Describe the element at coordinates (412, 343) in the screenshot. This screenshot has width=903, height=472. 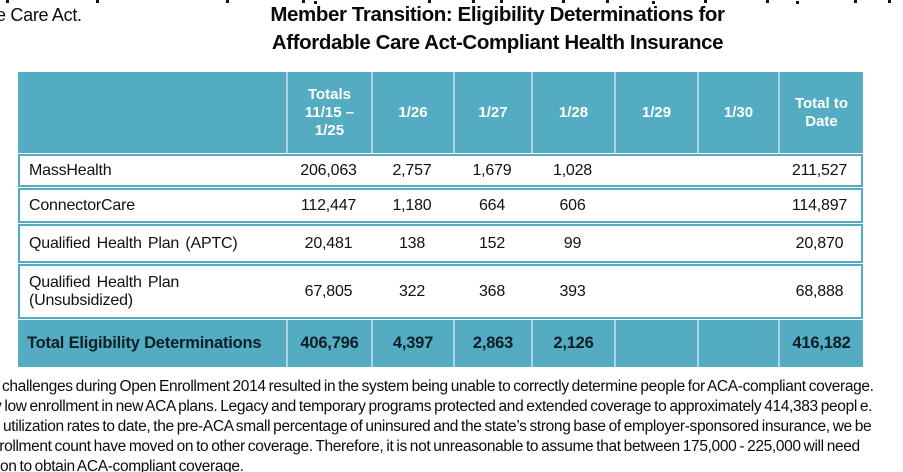
I see `total-cell-value: 4,397` at that location.